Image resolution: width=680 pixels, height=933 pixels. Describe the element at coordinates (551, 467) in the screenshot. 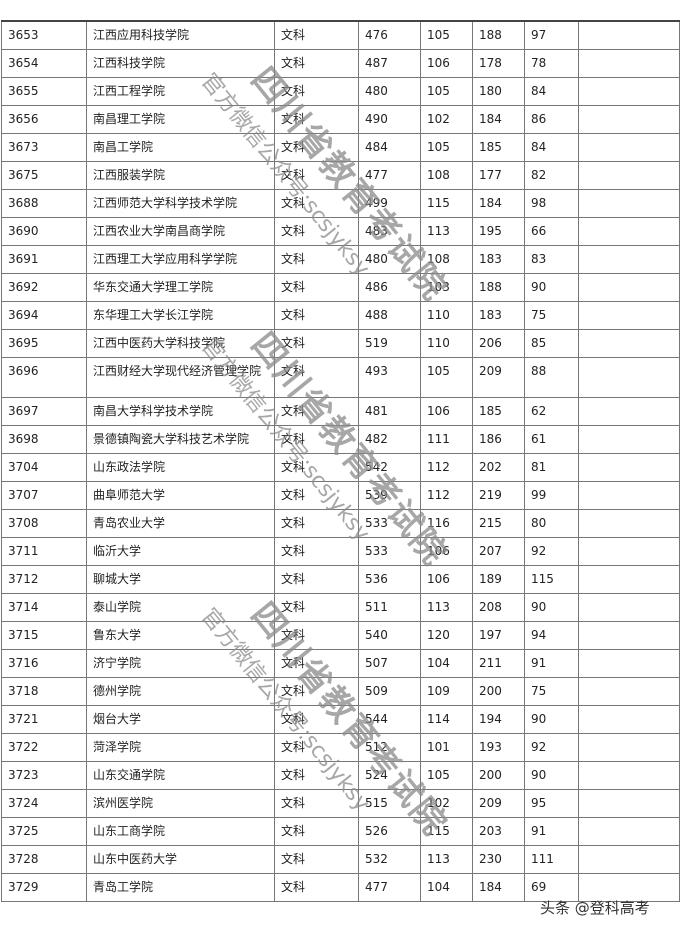

I see `cell-score-3: 81` at that location.